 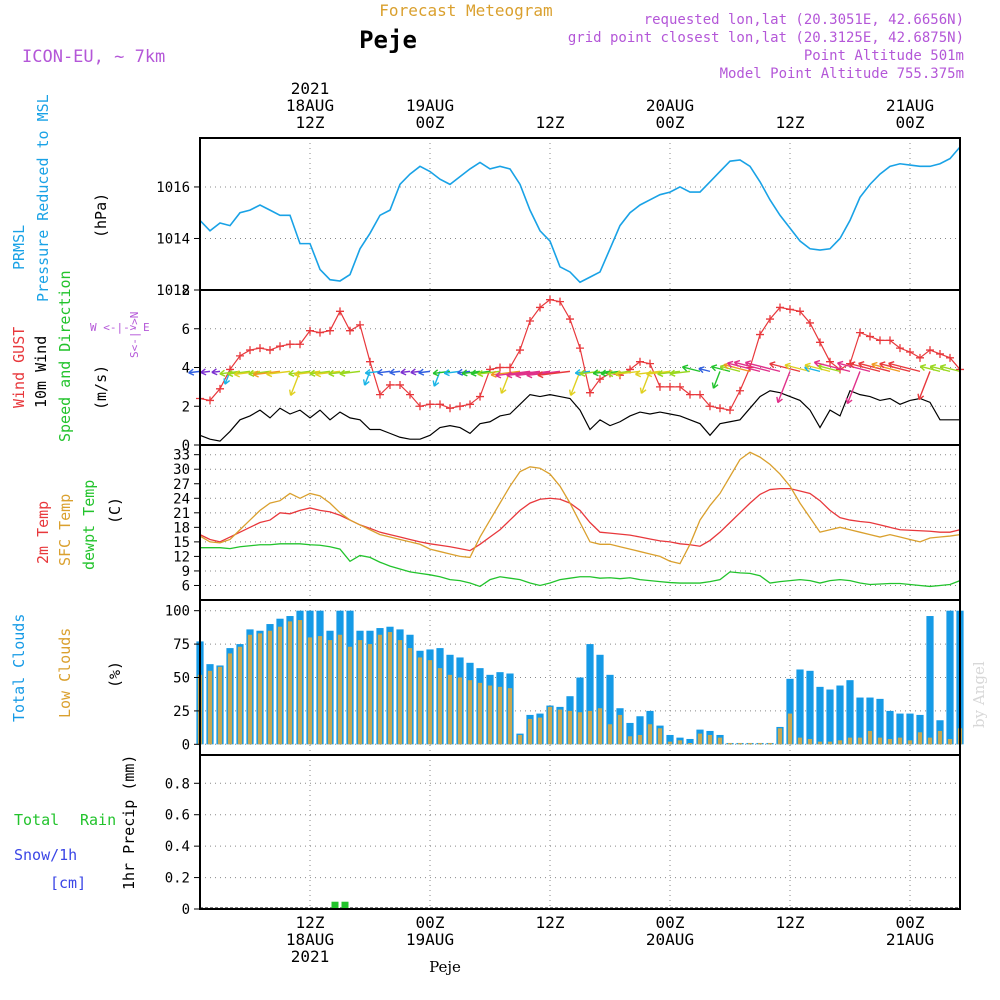 I want to click on top-time-label: 19AUG, so click(x=430, y=105).